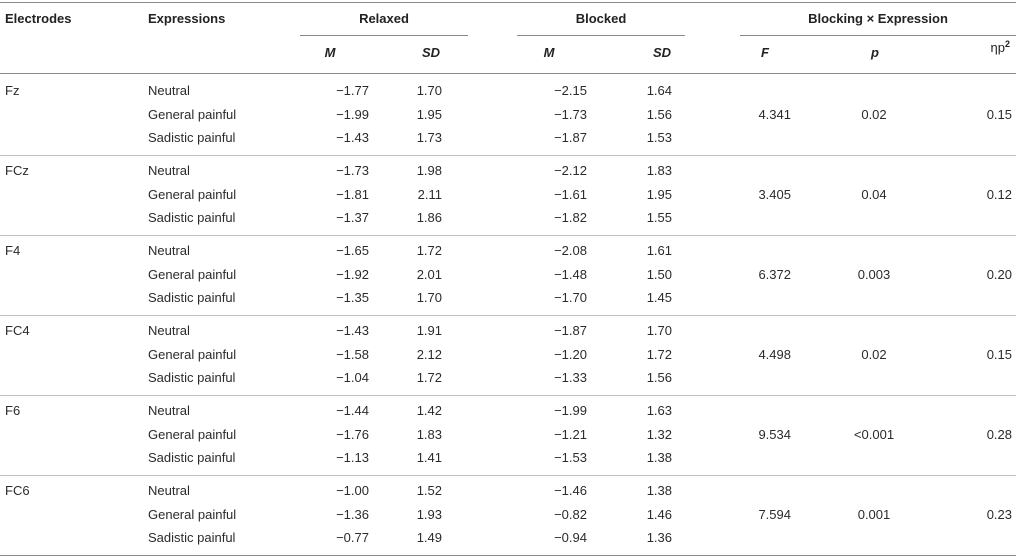 This screenshot has height=560, width=1016. Describe the element at coordinates (352, 217) in the screenshot. I see `relaxed-m-cell: −1.37` at that location.